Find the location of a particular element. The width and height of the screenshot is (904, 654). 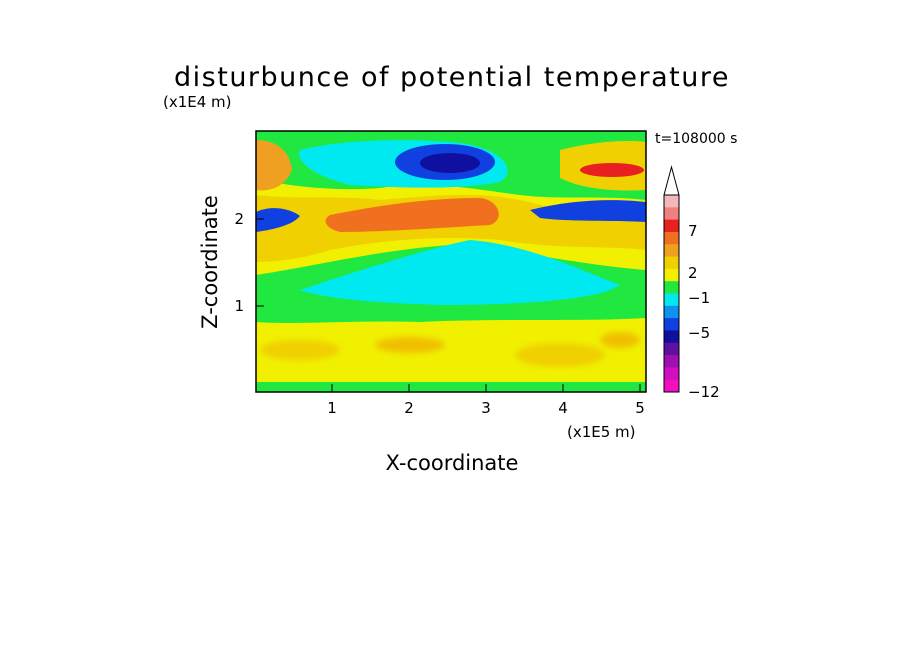

x-unit-label: (x1E5 m) is located at coordinates (601, 432).